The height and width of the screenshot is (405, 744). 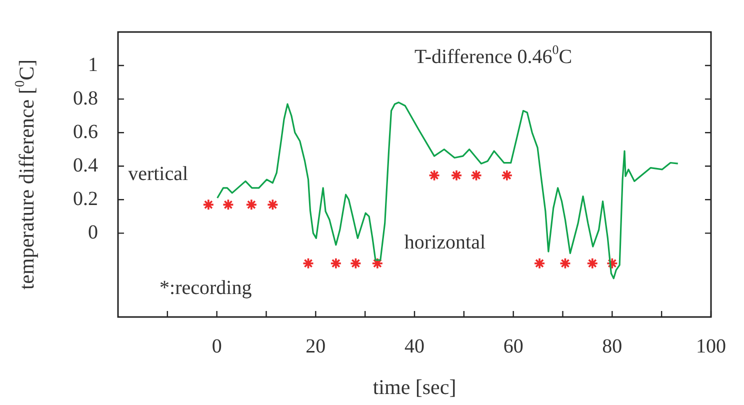 I want to click on annotation: vertical, so click(x=158, y=173).